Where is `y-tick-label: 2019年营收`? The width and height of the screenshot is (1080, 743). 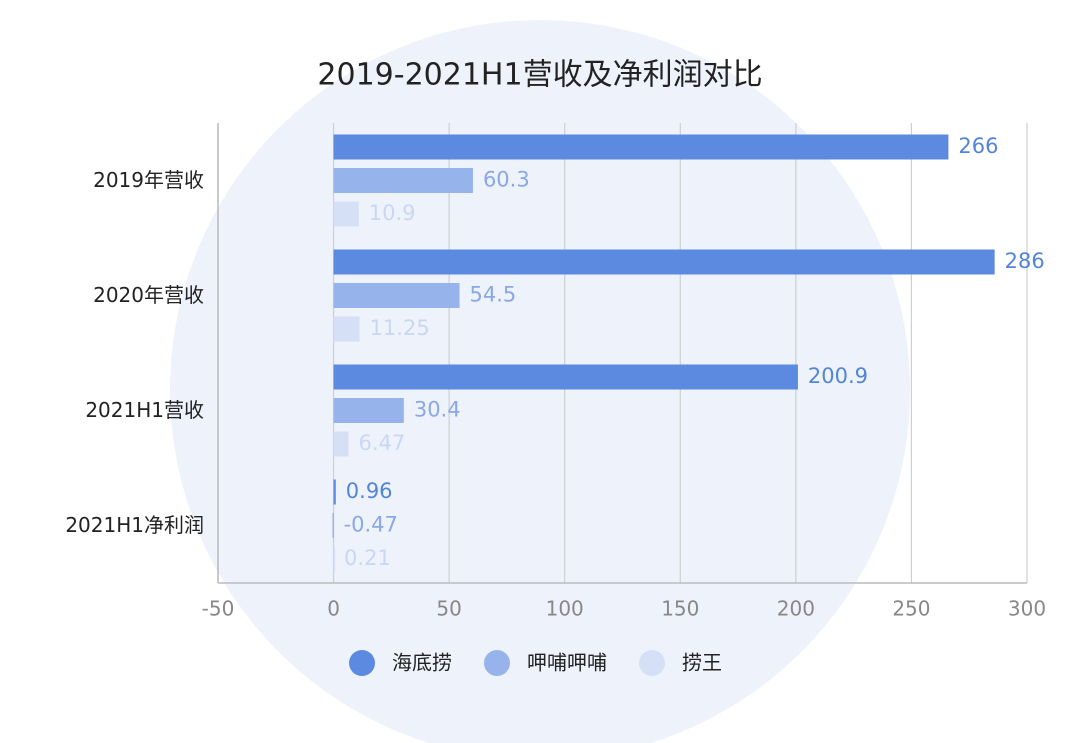
y-tick-label: 2019年营收 is located at coordinates (148, 180).